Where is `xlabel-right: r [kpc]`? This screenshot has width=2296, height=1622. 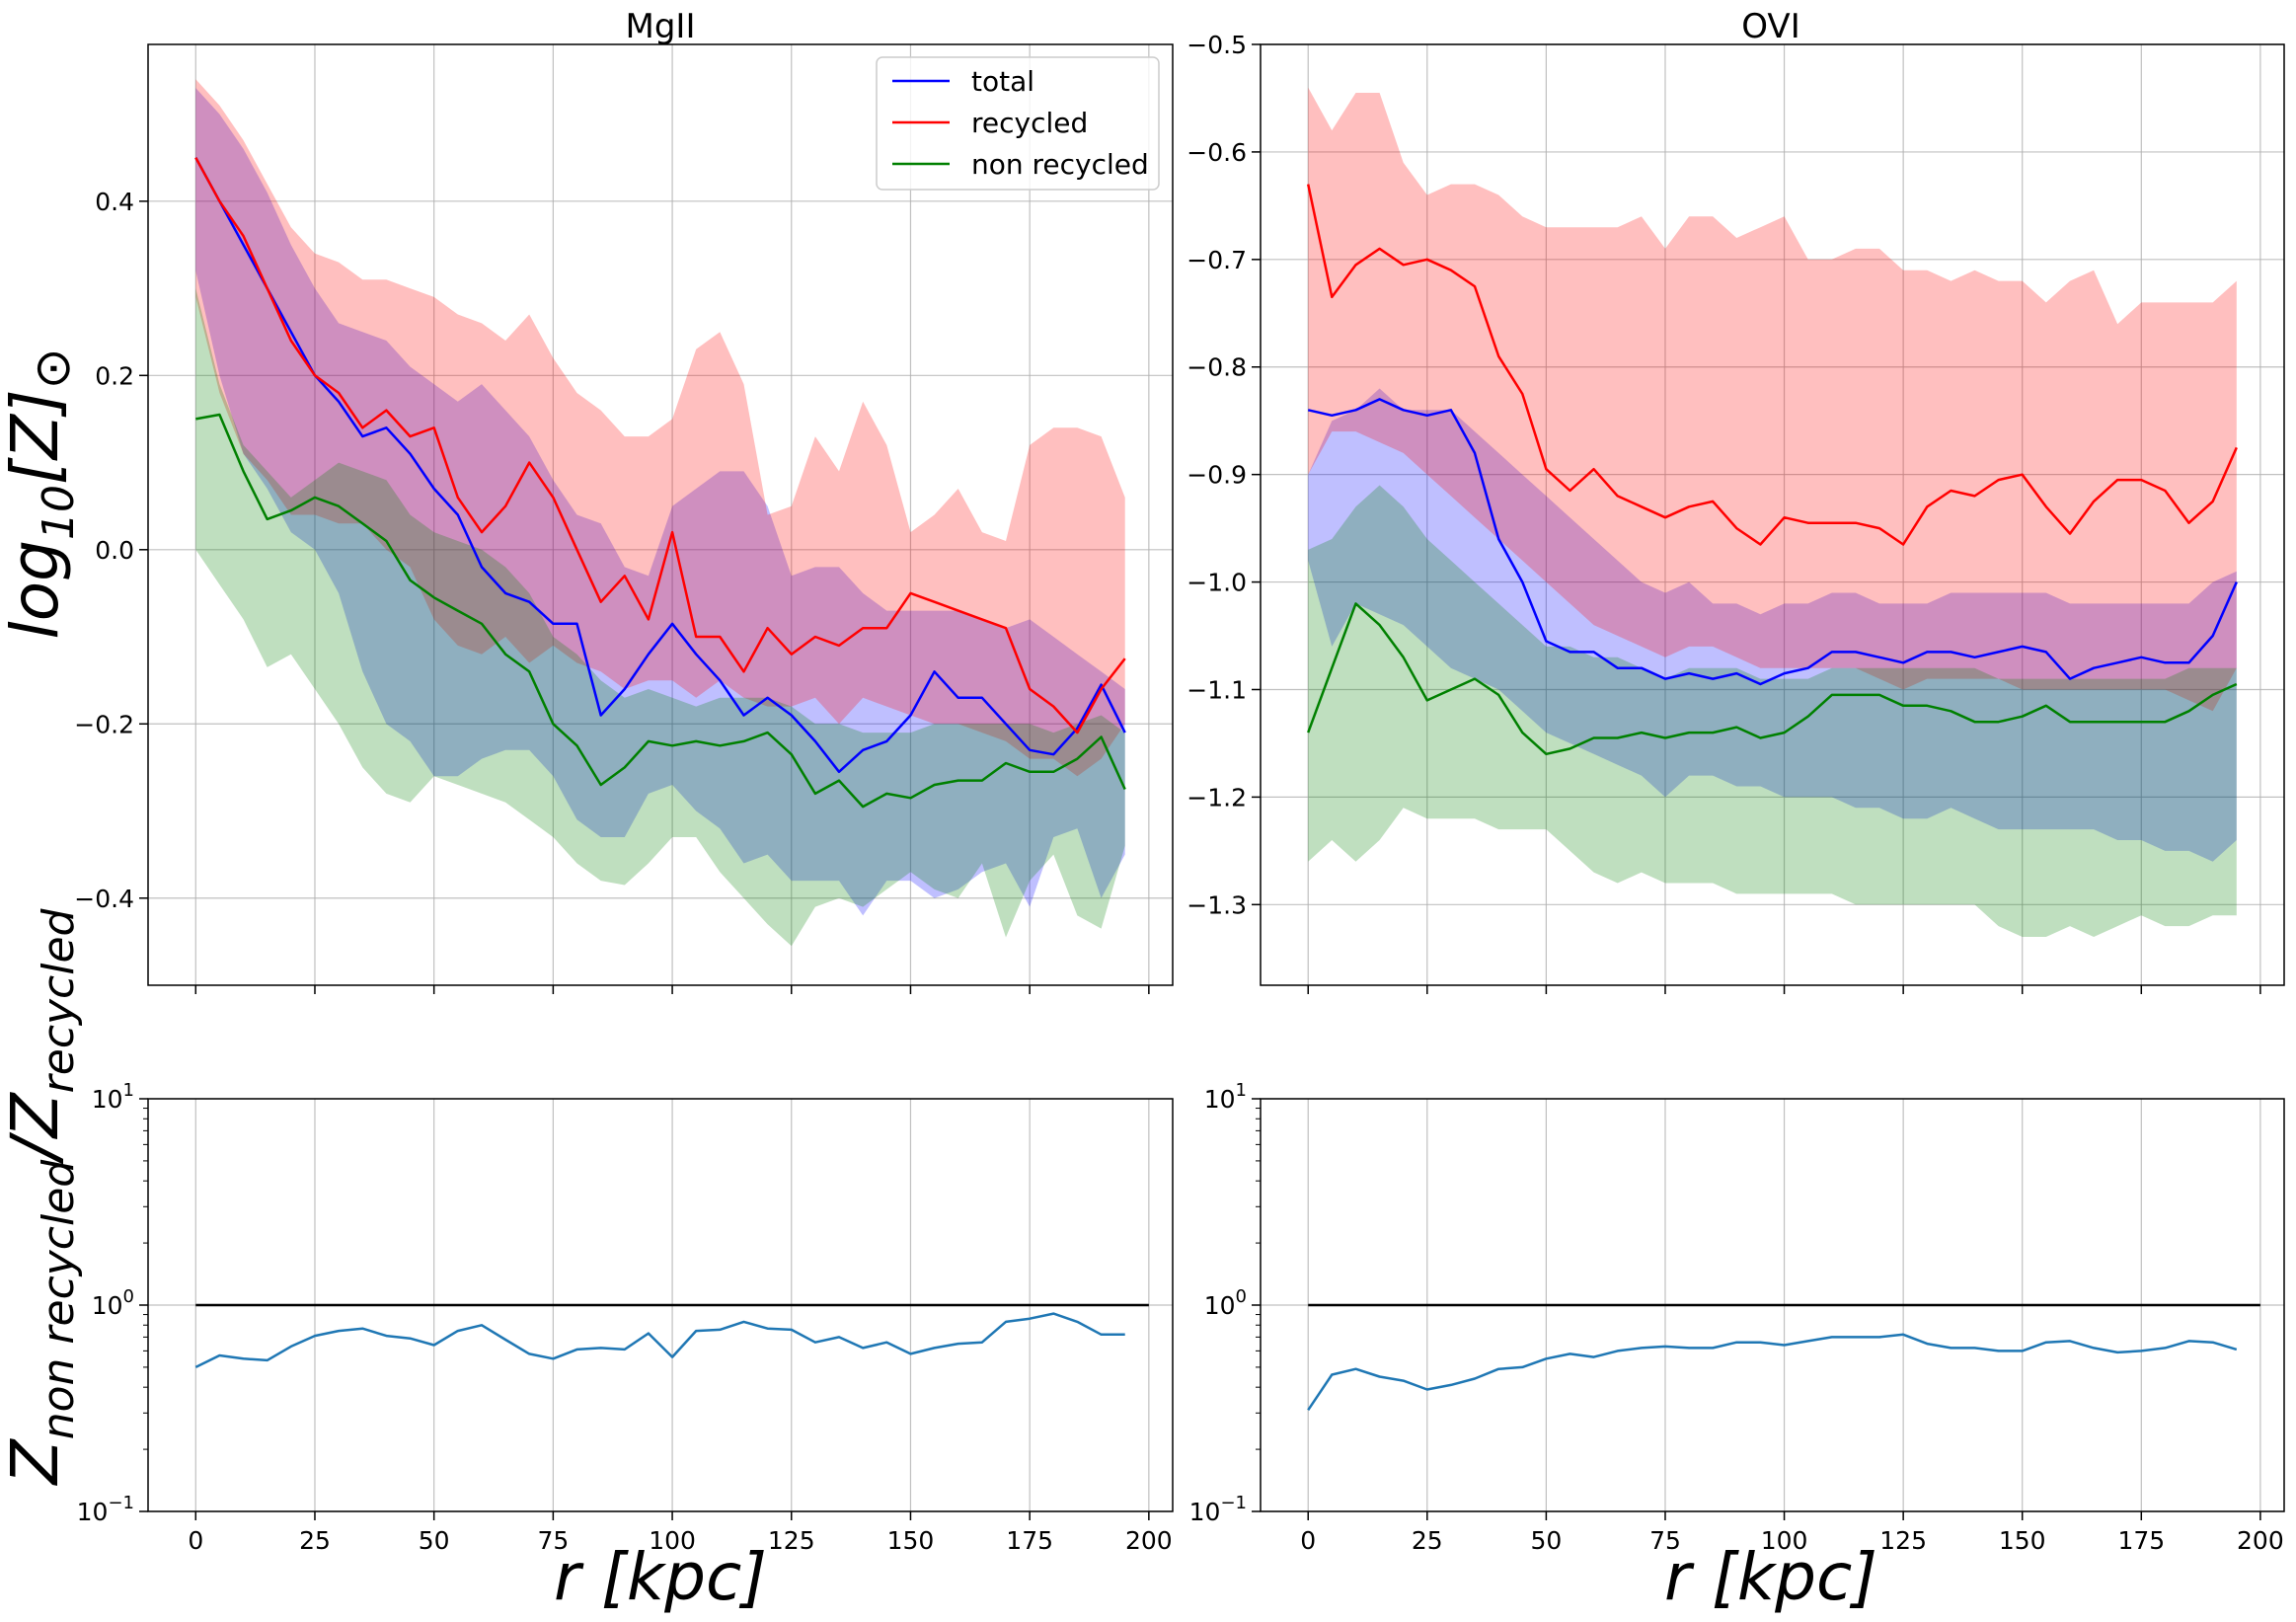
xlabel-right: r [kpc] is located at coordinates (1770, 1577).